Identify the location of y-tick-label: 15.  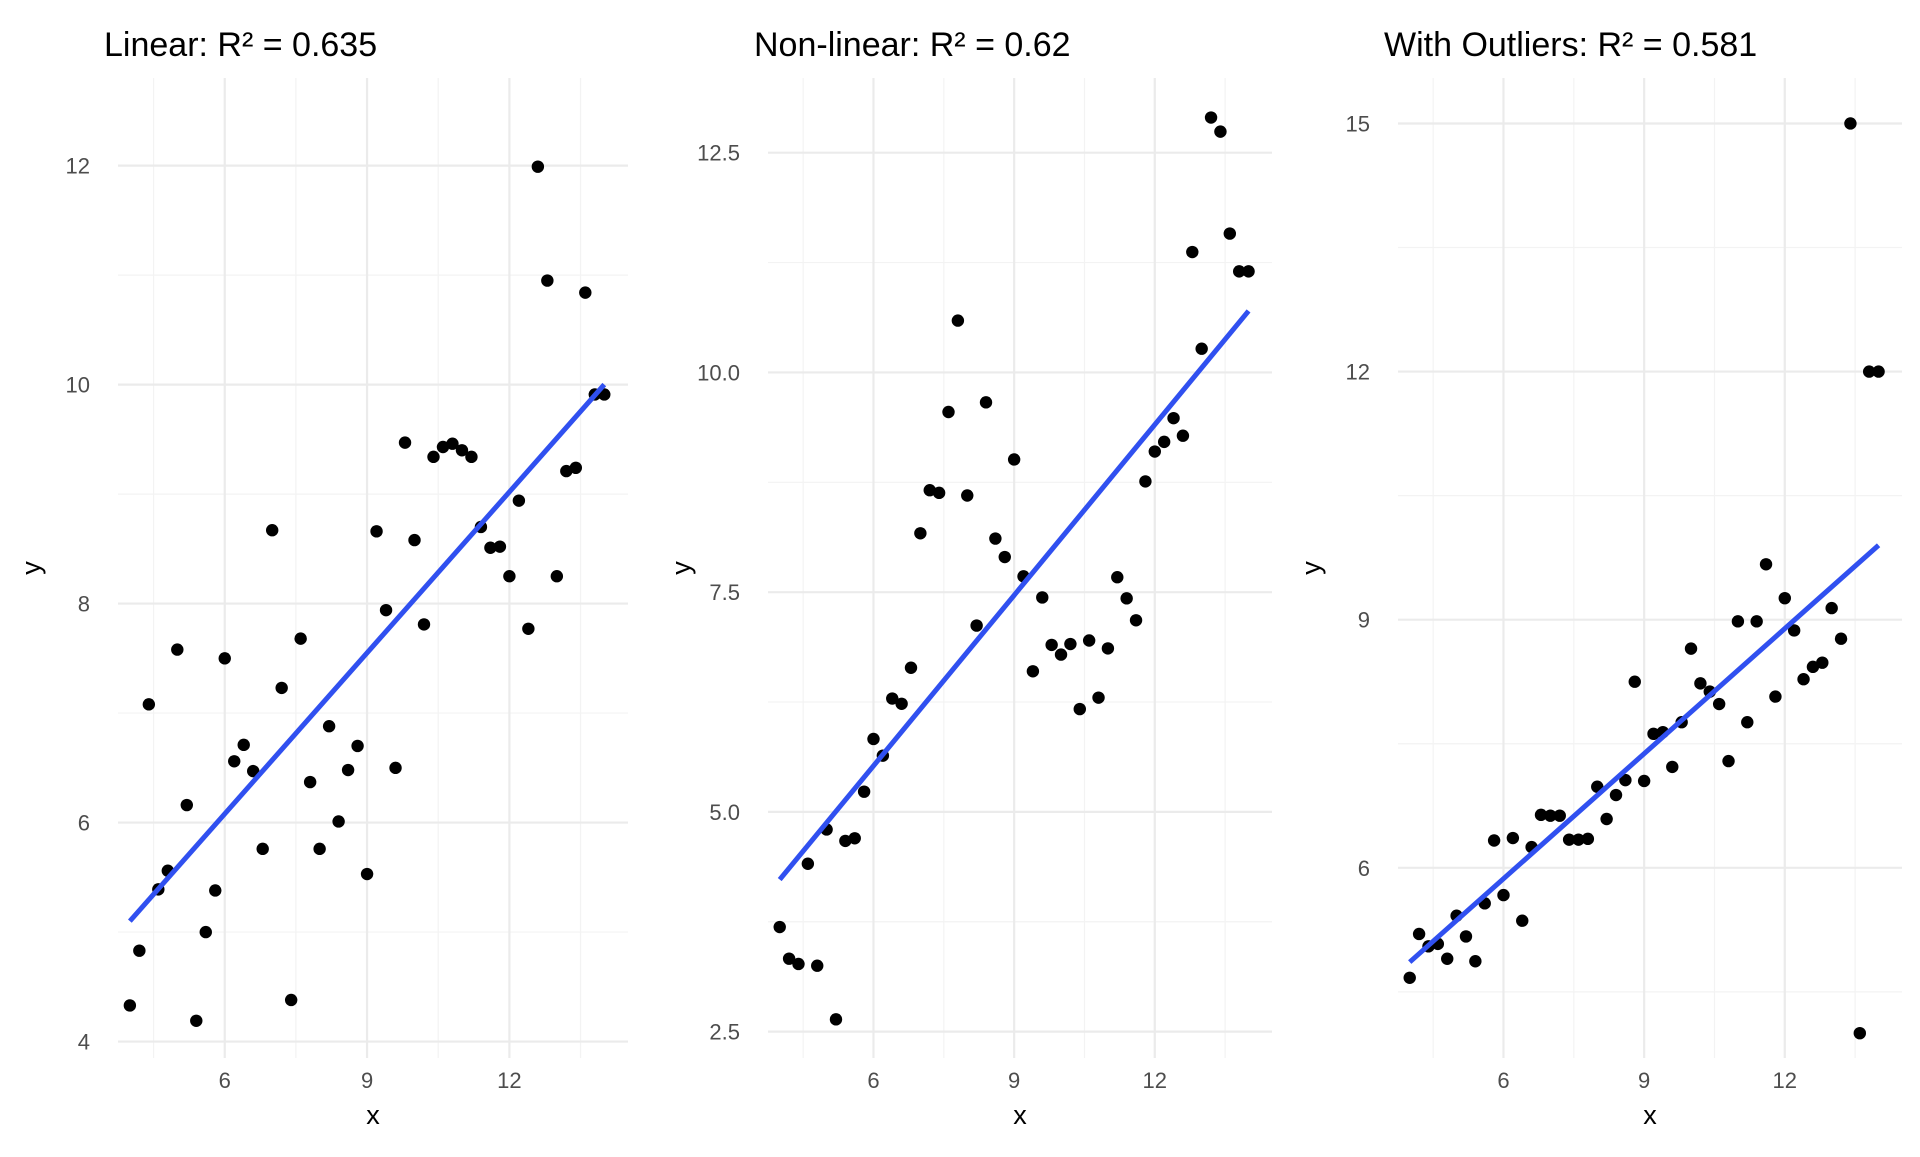
(1358, 123).